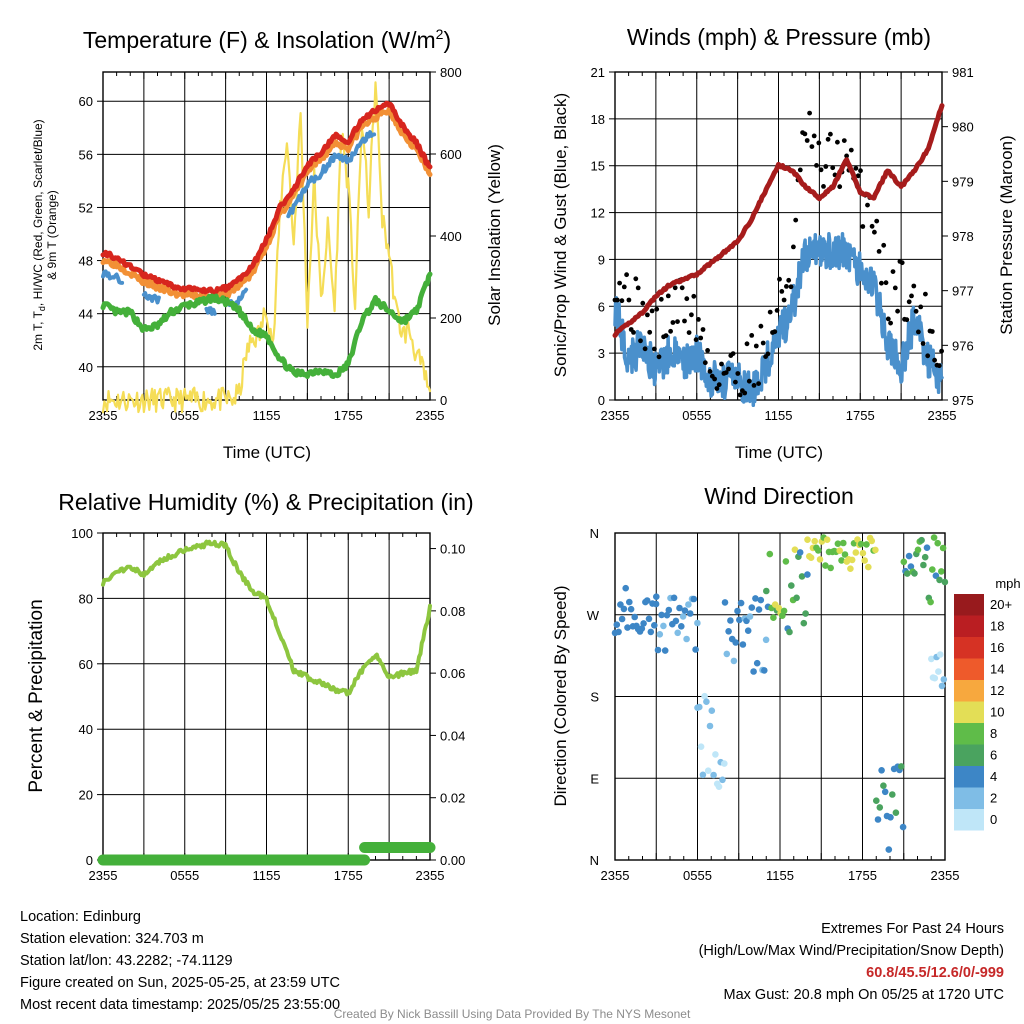 Image resolution: width=1024 pixels, height=1024 pixels. Describe the element at coordinates (267, 415) in the screenshot. I see `temperature-xtick-label: 1155` at that location.